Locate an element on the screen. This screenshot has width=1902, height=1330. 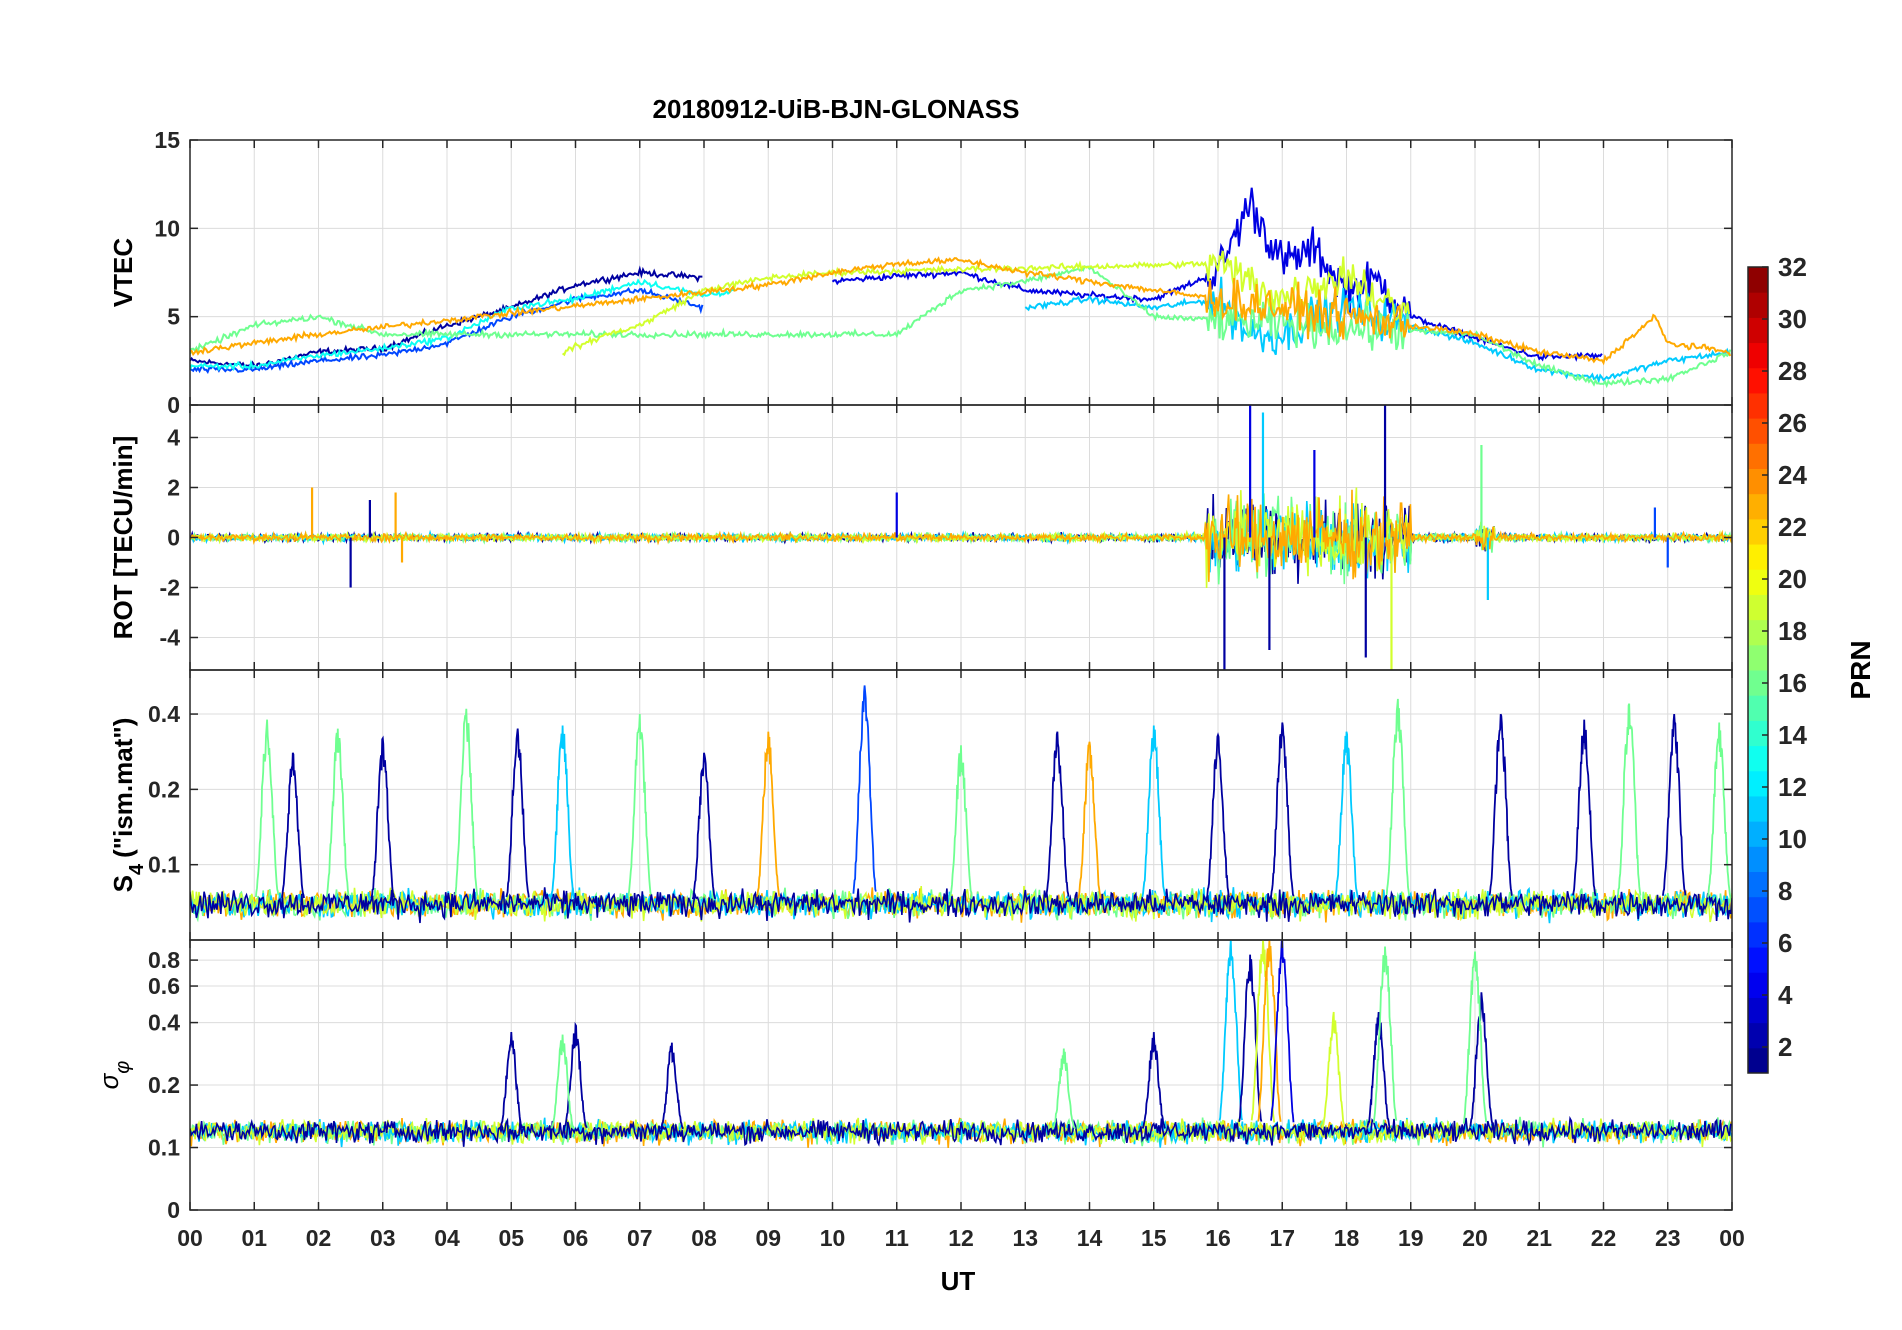
x-tick-label: 11 is located at coordinates (897, 1238).